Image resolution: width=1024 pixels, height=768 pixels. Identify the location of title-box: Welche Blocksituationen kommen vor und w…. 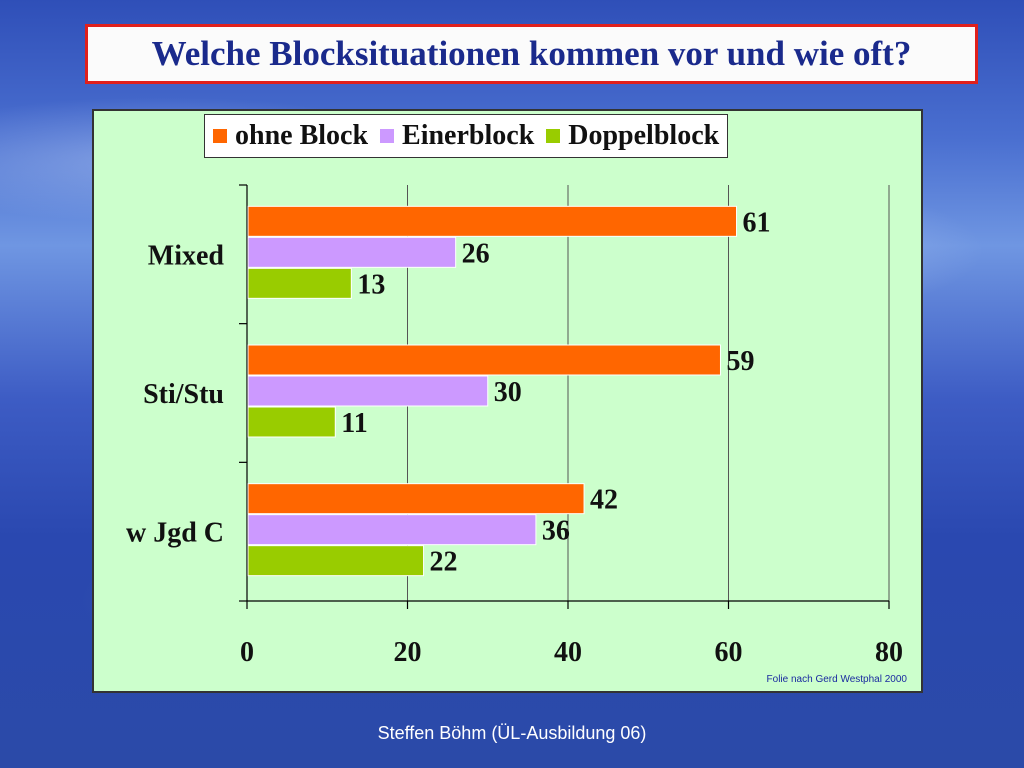
(531, 54).